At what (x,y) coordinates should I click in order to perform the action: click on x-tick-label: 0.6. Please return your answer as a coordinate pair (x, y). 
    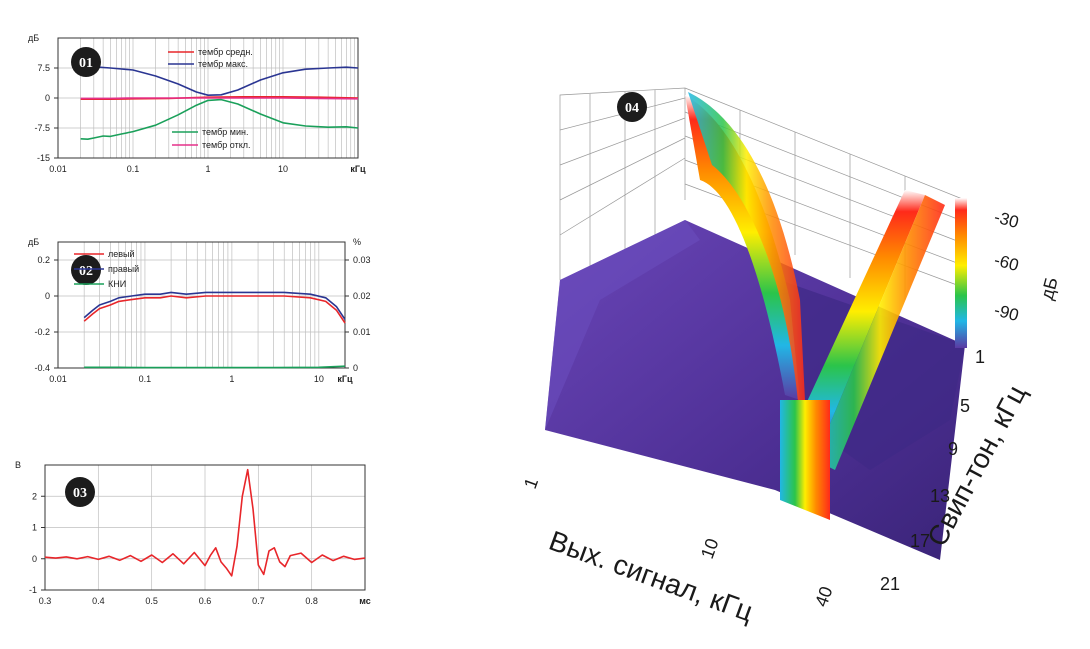
    Looking at the image, I should click on (205, 601).